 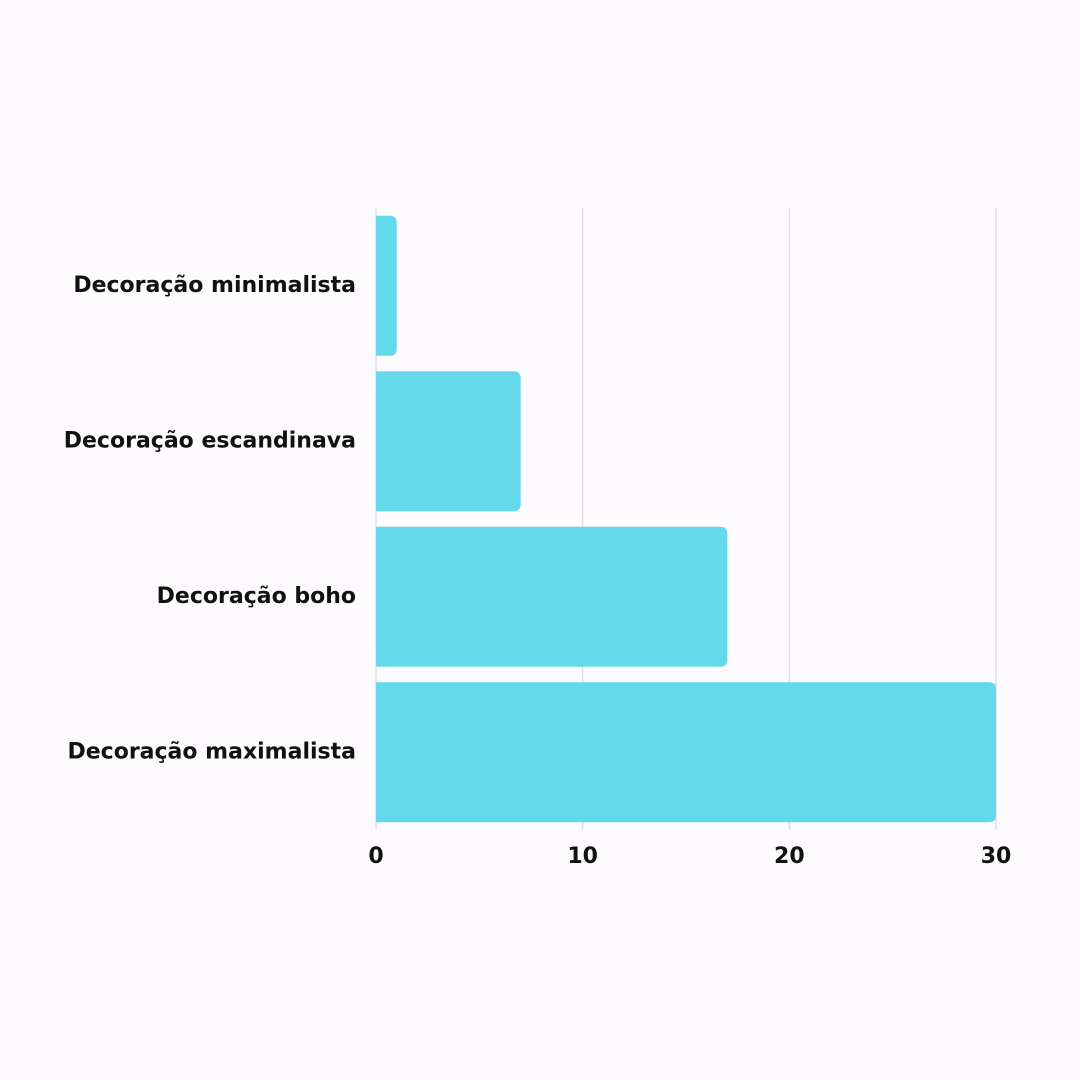 I want to click on y-tick-label: Decoração minimalista, so click(x=214, y=285).